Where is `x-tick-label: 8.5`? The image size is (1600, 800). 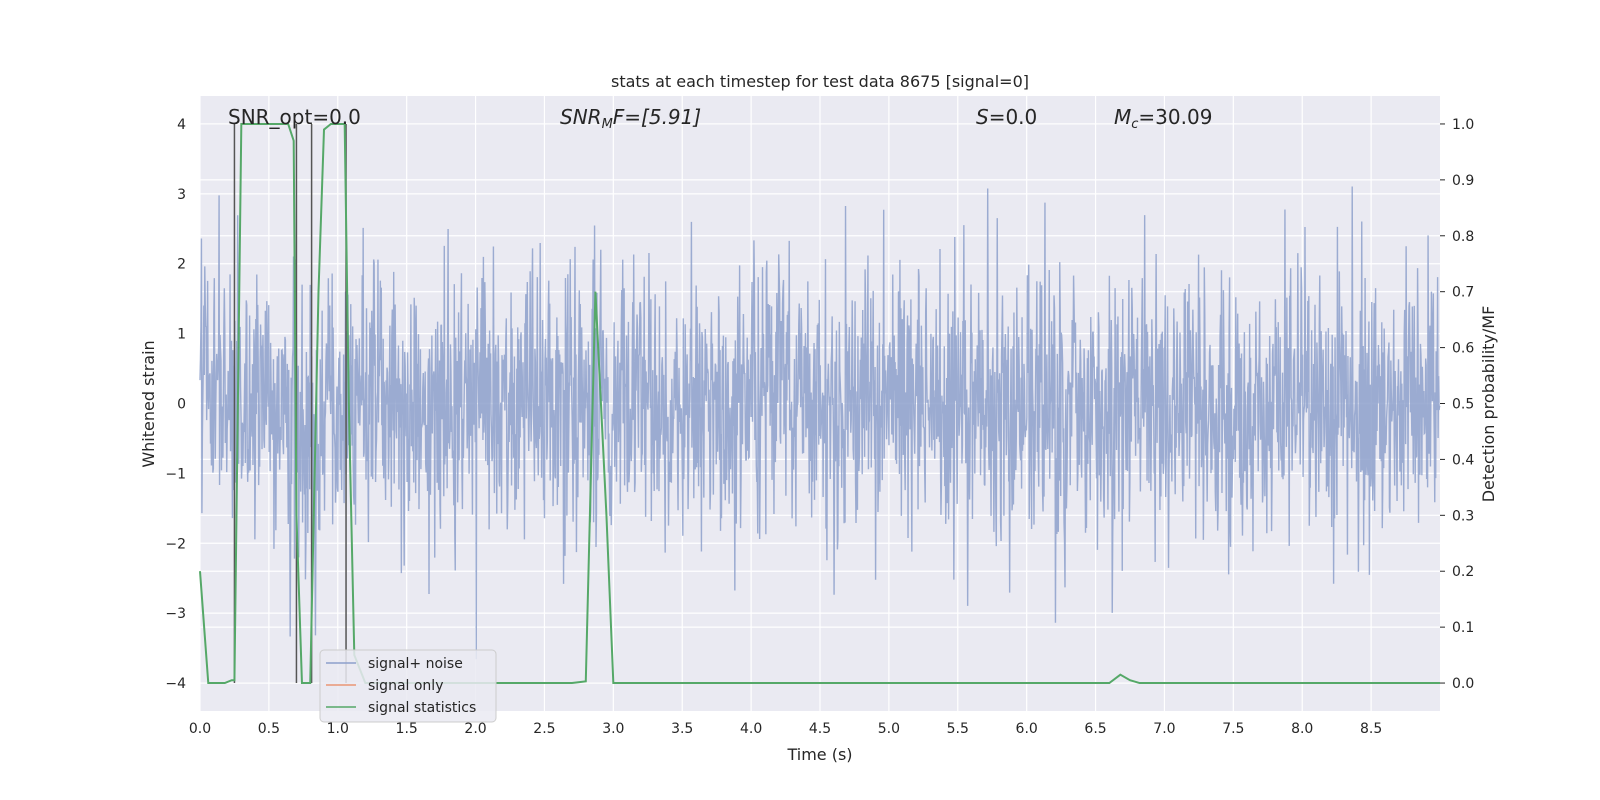
x-tick-label: 8.5 is located at coordinates (1371, 729).